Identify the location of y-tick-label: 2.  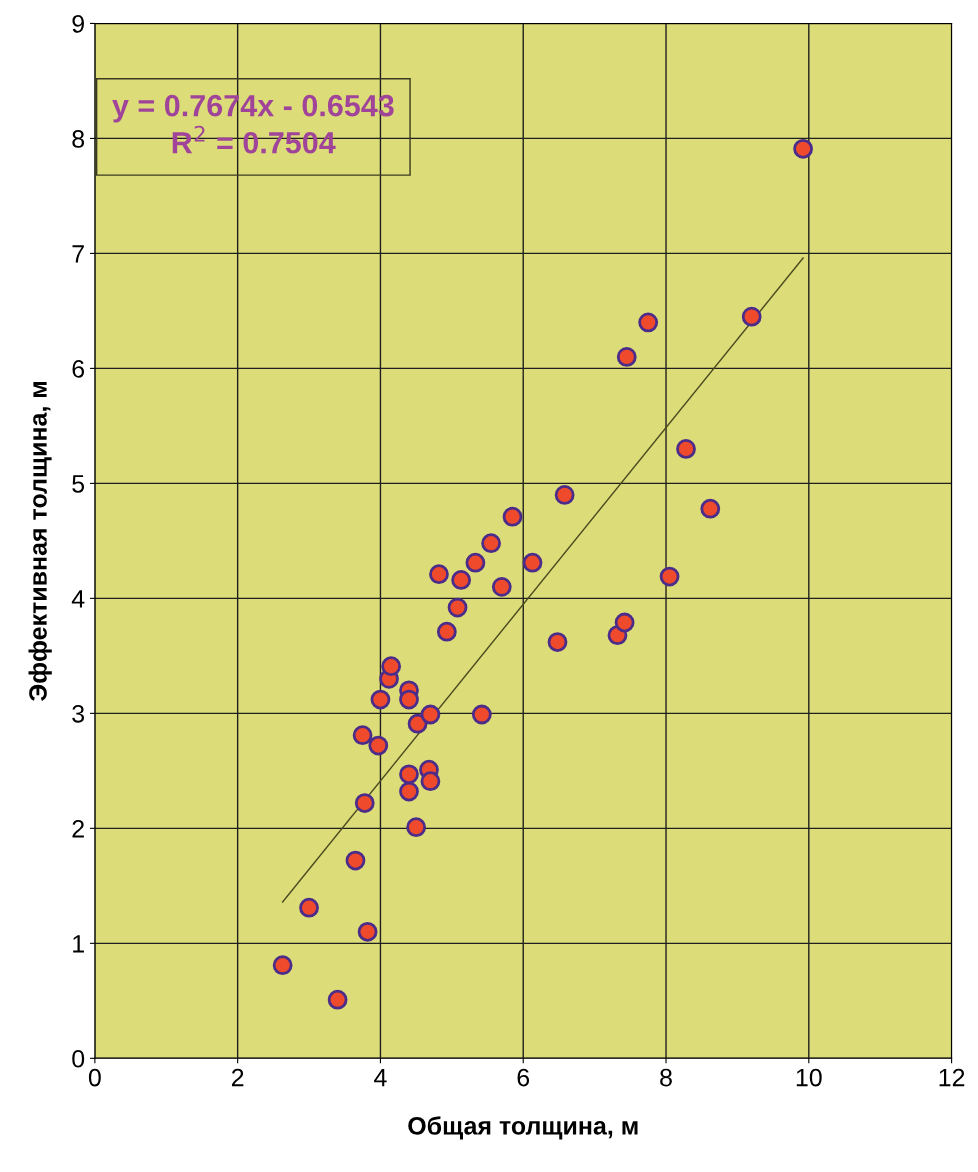
(78, 828).